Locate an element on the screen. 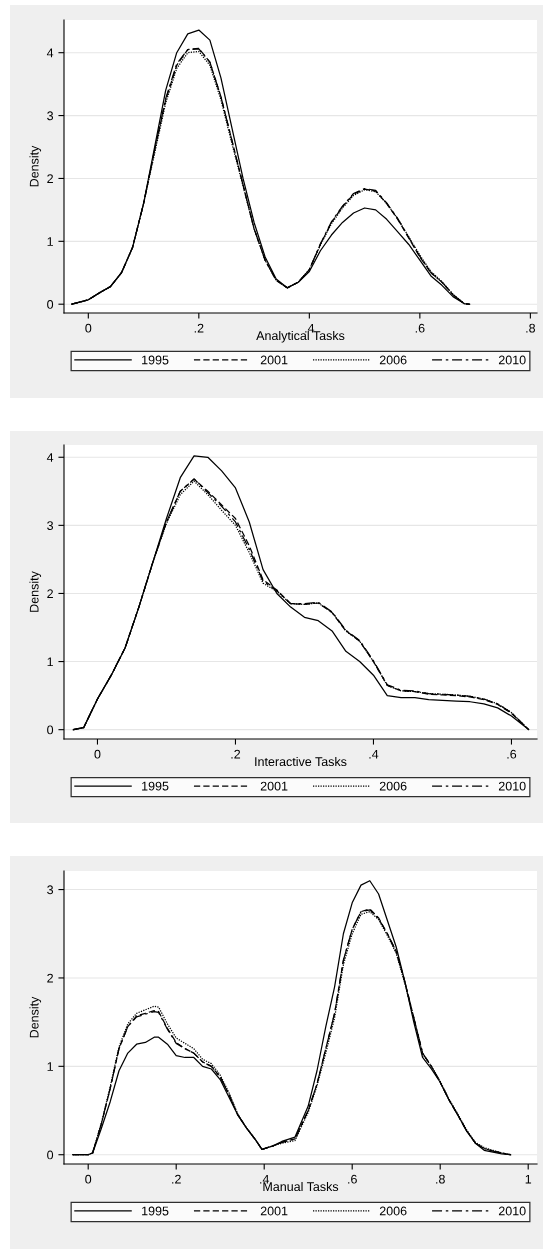  x-axis-title: Manual Tasks is located at coordinates (301, 1186).